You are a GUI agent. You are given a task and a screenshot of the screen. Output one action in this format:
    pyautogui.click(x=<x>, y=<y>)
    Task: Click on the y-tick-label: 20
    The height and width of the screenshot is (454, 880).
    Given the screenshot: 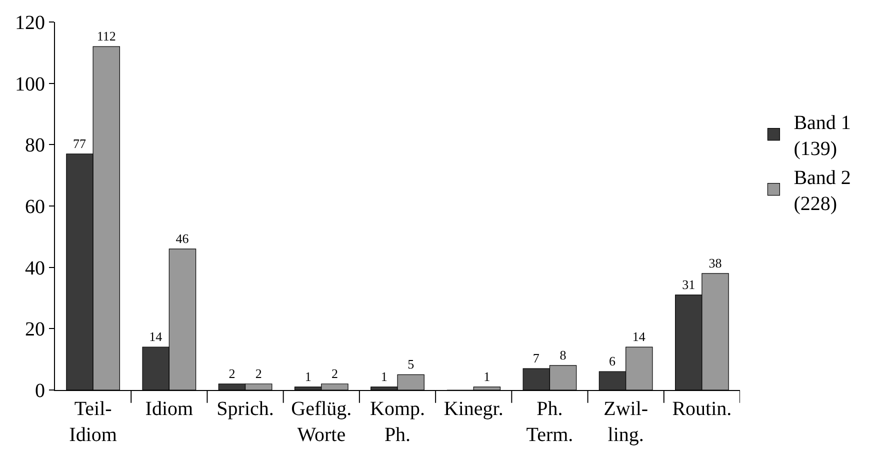 What is the action you would take?
    pyautogui.click(x=35, y=329)
    